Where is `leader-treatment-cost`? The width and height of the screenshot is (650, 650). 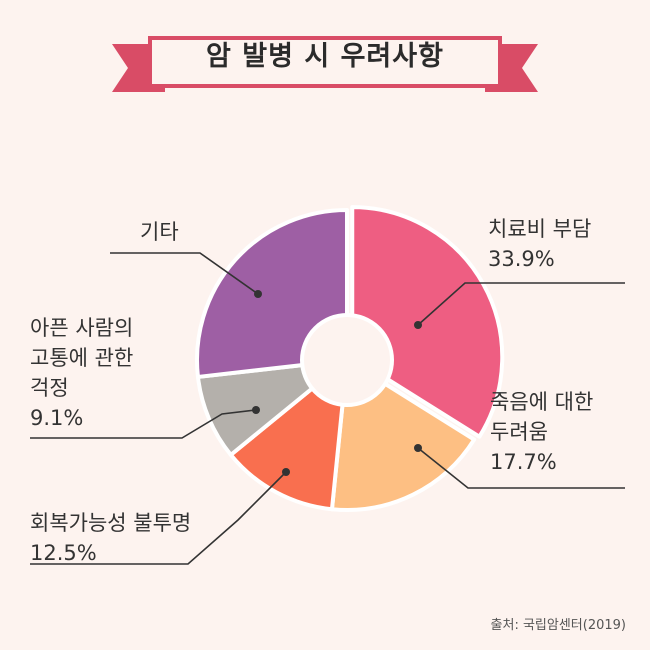
leader-treatment-cost is located at coordinates (521, 304).